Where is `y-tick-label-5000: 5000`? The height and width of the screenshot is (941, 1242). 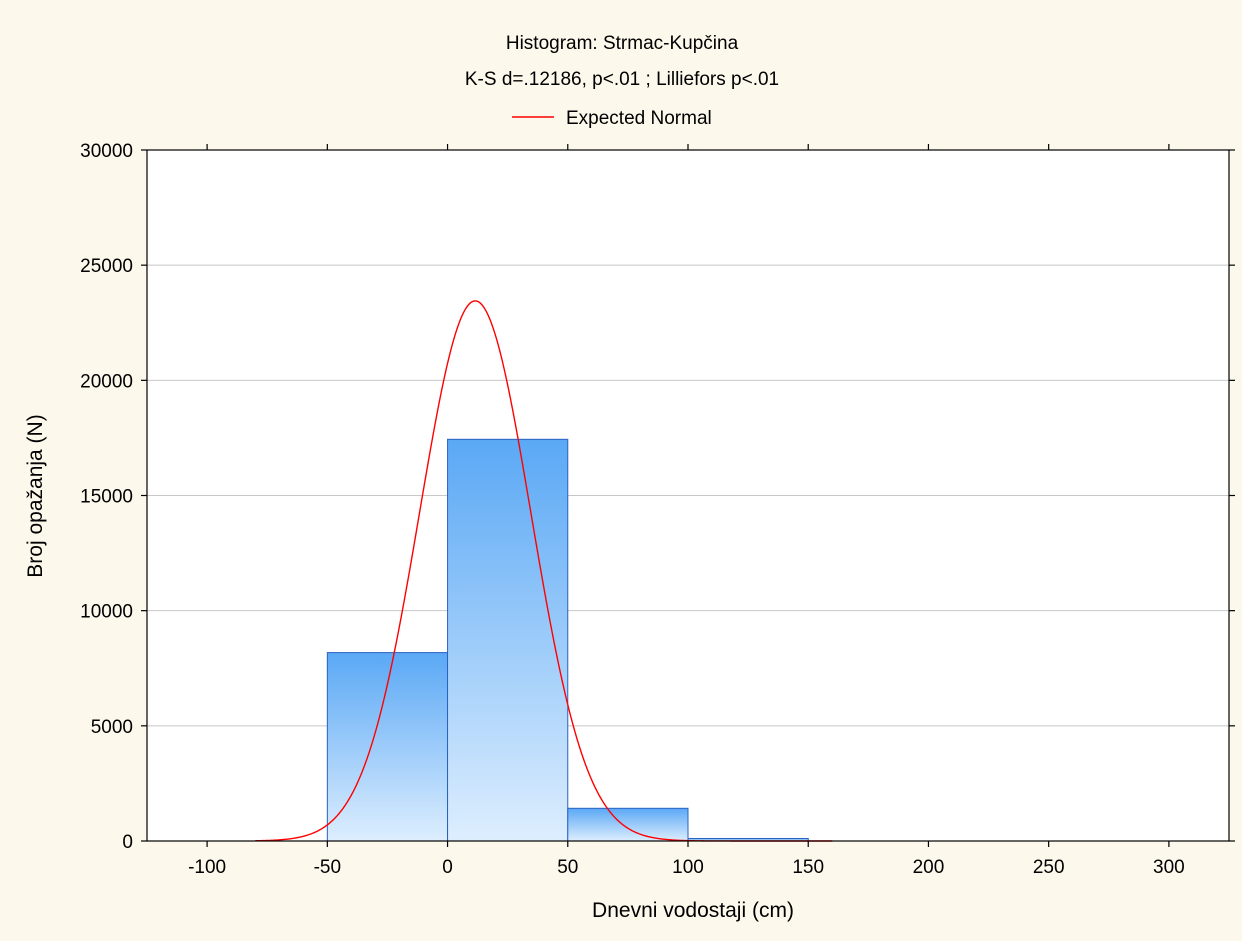 y-tick-label-5000: 5000 is located at coordinates (112, 727).